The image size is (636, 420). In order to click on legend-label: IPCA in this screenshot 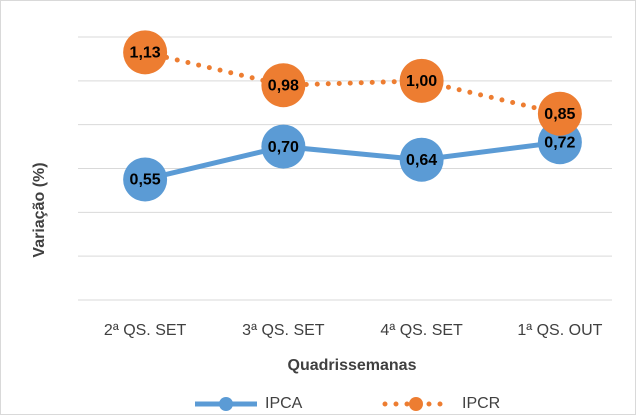, I will do `click(284, 403)`.